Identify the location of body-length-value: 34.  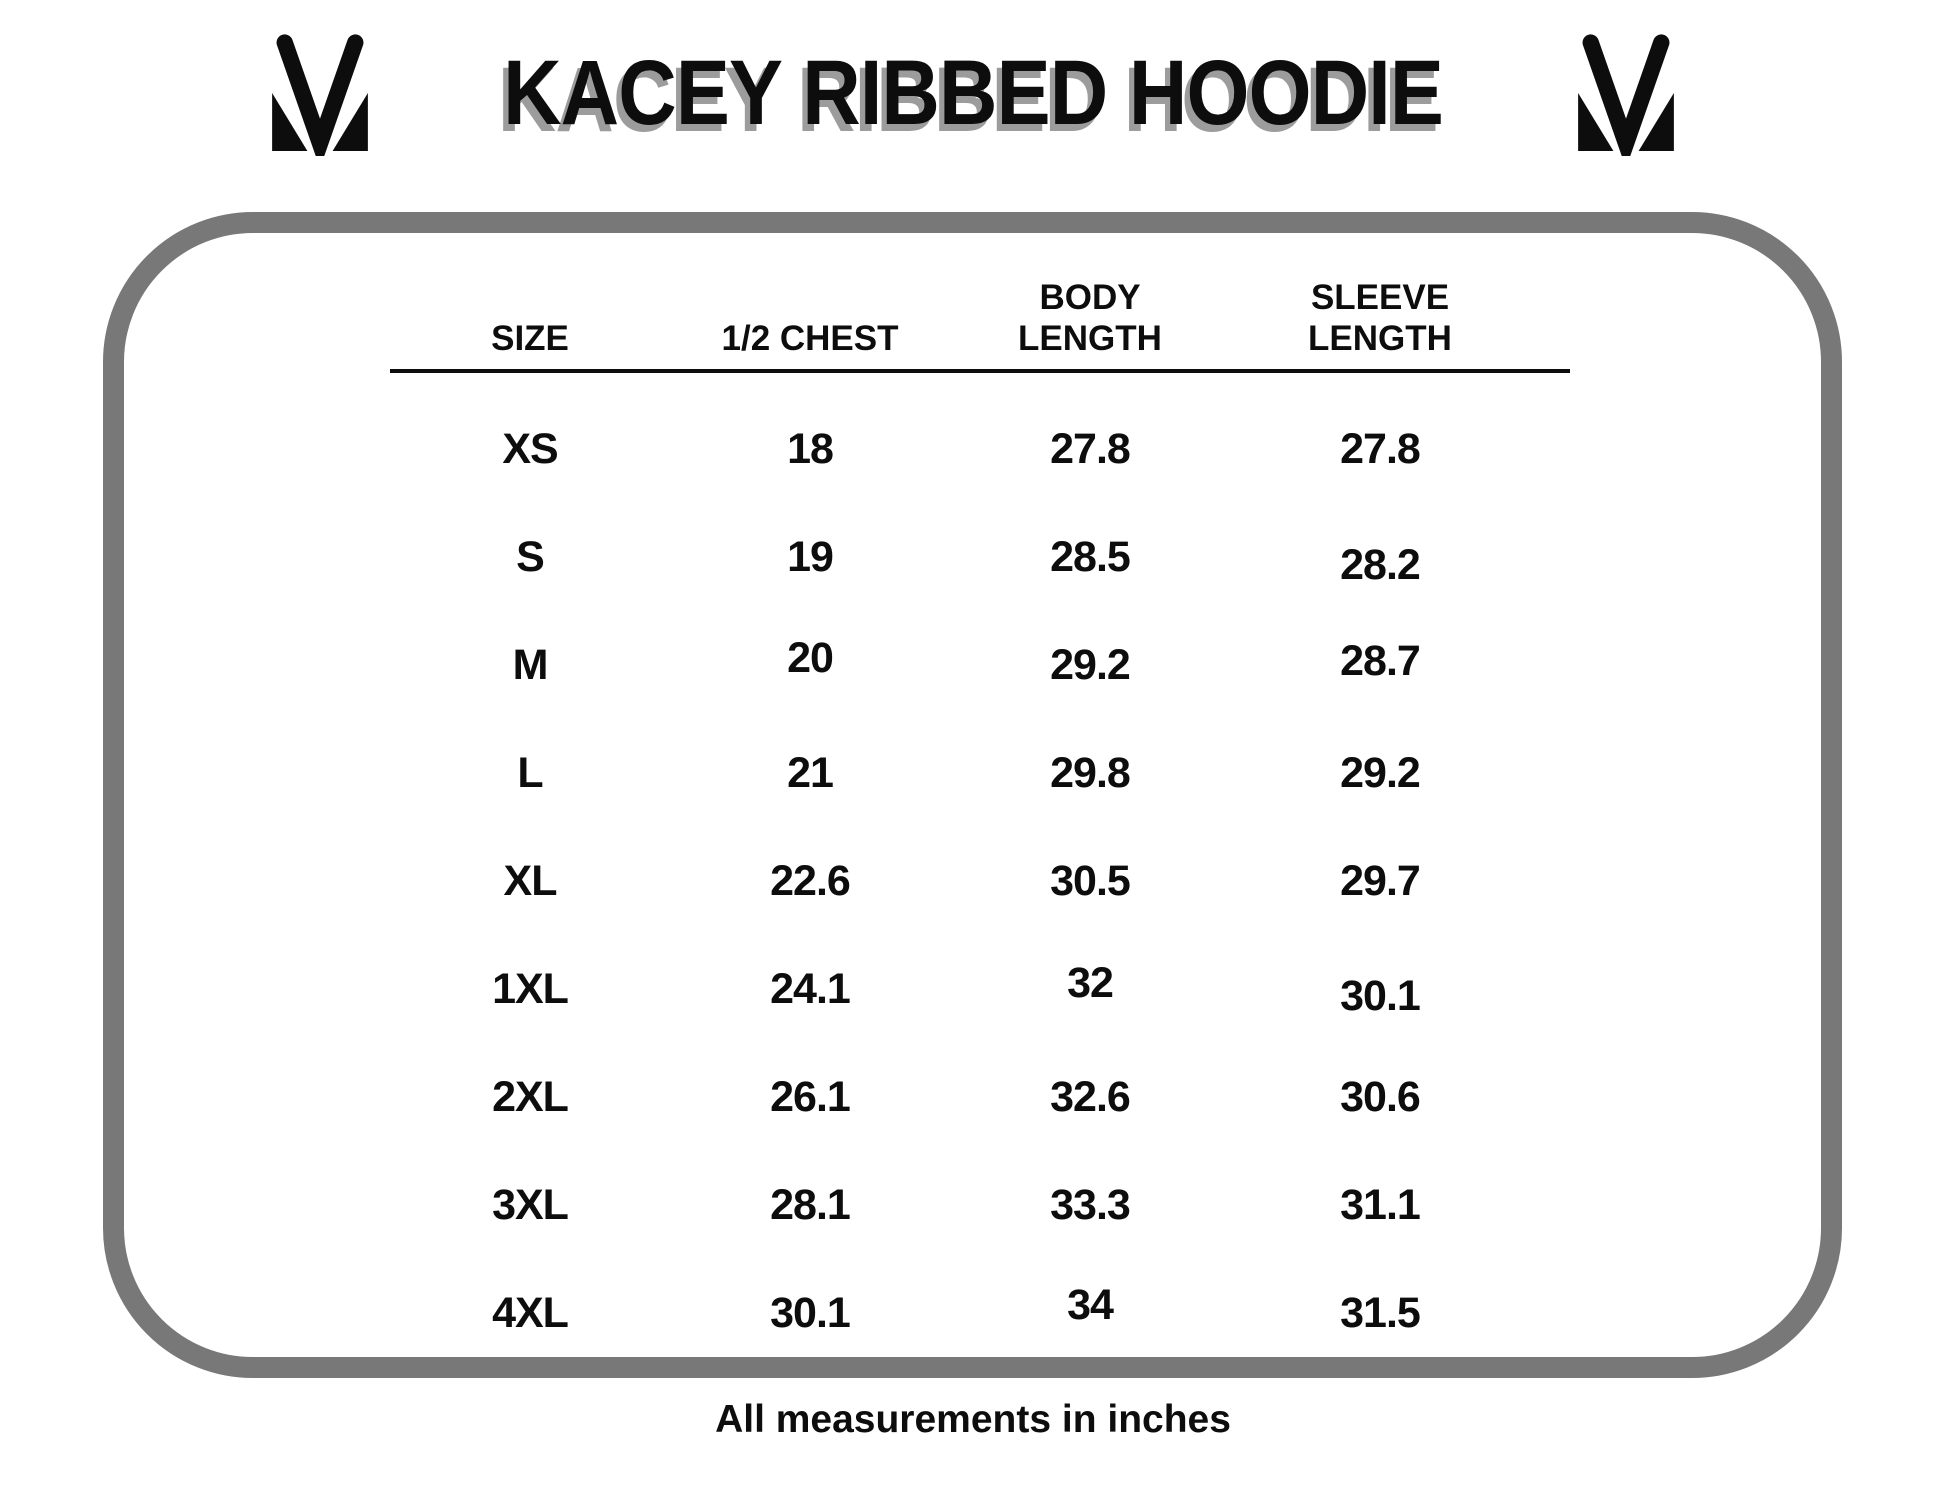
(1090, 1304).